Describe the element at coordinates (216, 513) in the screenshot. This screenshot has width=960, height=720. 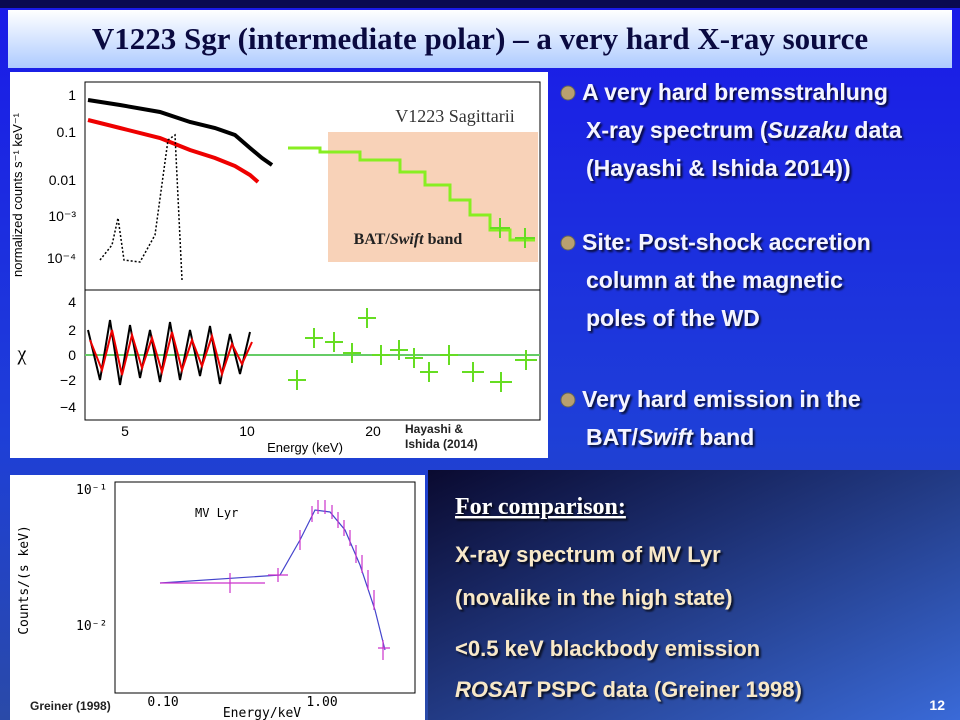
I see `object-label: MV Lyr` at that location.